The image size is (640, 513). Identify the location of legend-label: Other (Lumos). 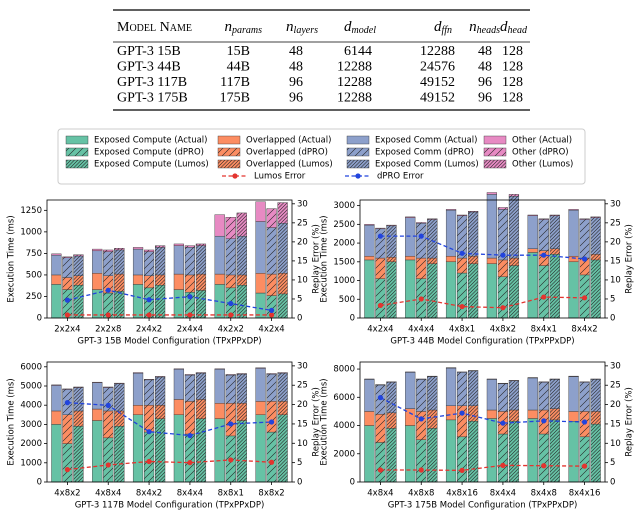
(542, 165).